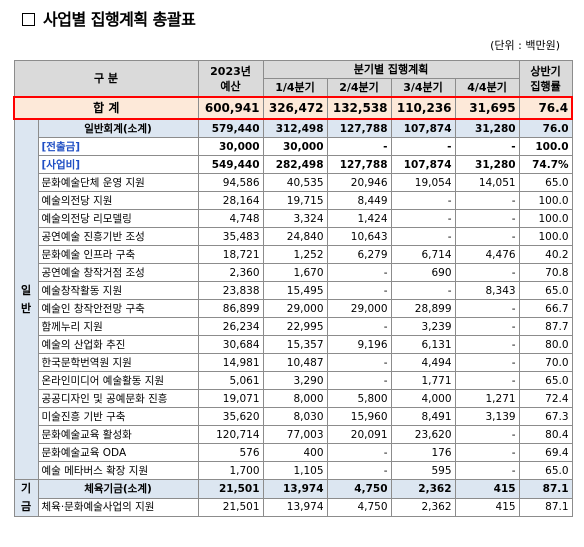  What do you see at coordinates (423, 470) in the screenshot?
I see `quarter-value: 595` at bounding box center [423, 470].